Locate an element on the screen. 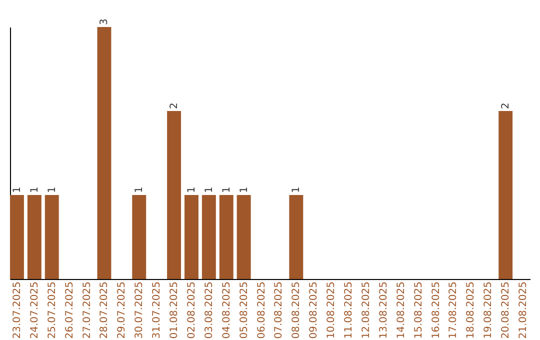 This screenshot has height=340, width=540. x-tick-label: 13.08.2025 is located at coordinates (384, 310).